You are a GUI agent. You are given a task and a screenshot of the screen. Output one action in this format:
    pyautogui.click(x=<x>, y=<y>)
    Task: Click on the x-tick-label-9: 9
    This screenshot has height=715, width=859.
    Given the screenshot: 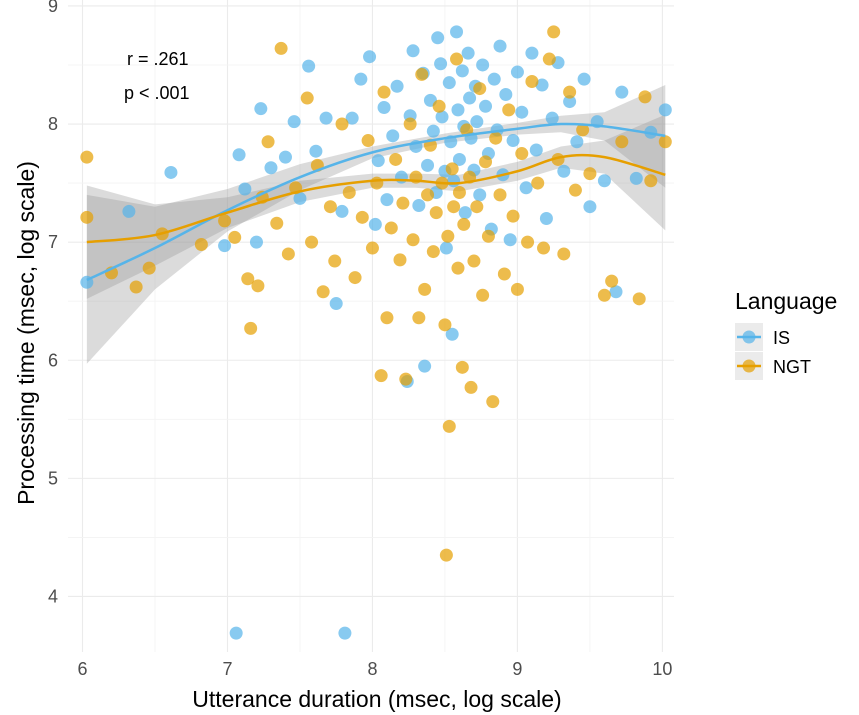 What is the action you would take?
    pyautogui.click(x=517, y=669)
    